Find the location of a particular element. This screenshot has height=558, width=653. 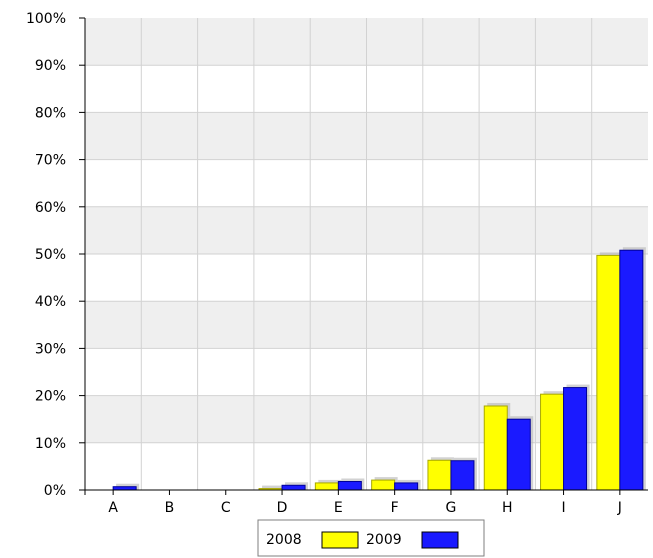

x-tick-label: A is located at coordinates (113, 508).